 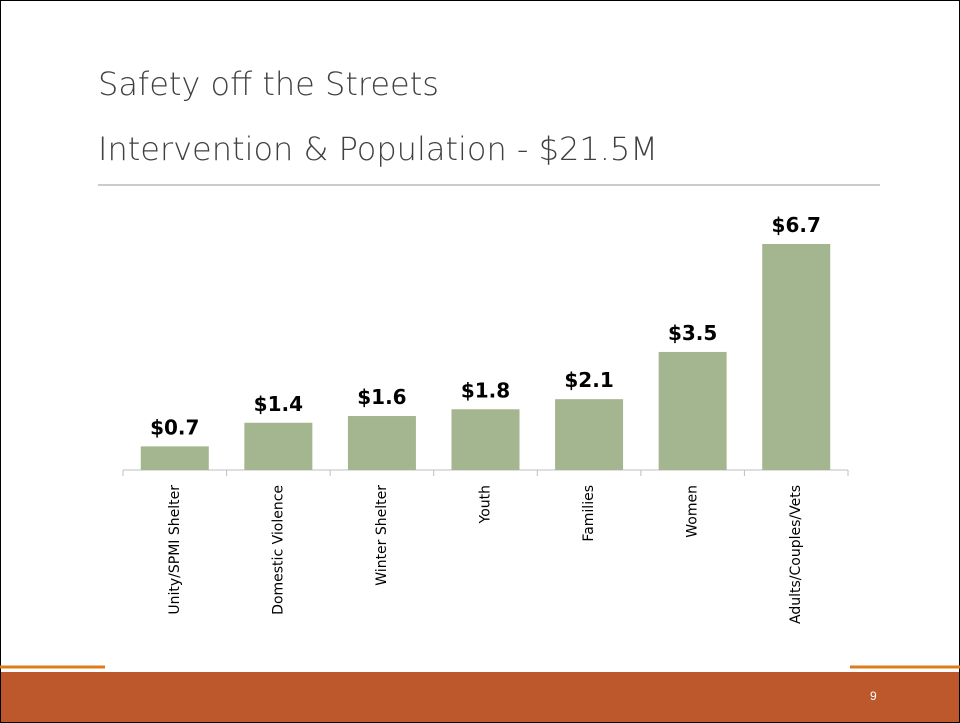 What do you see at coordinates (278, 550) in the screenshot?
I see `x-tick-label: Domestic Violence` at bounding box center [278, 550].